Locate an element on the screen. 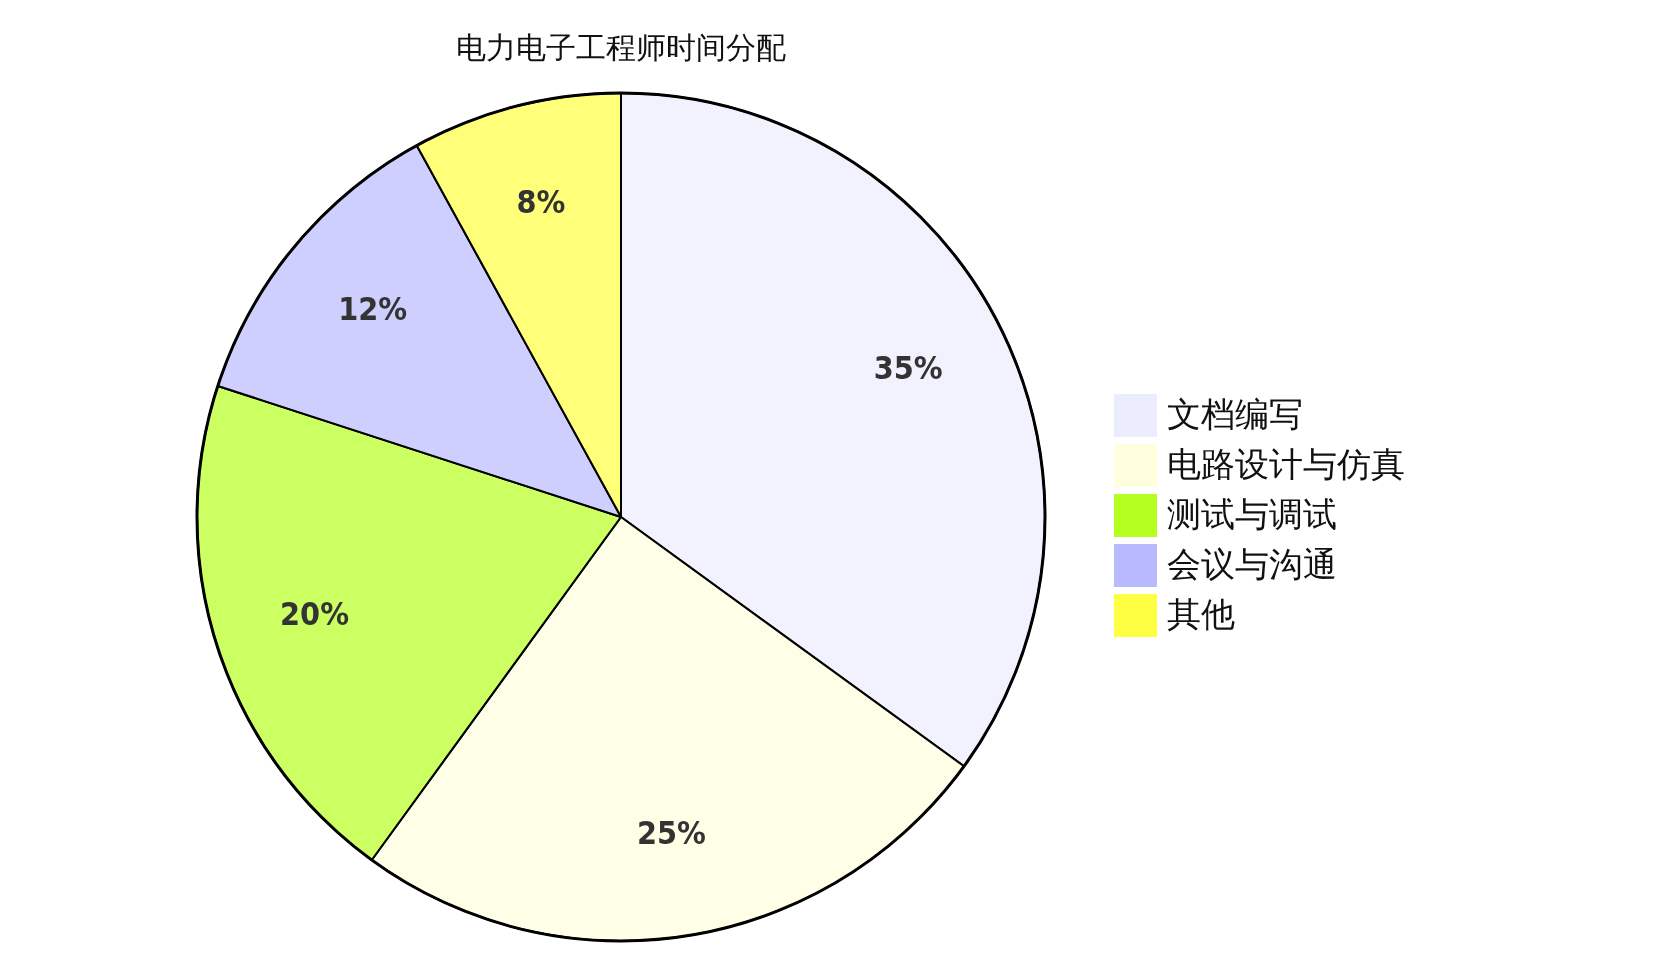 The height and width of the screenshot is (976, 1680). data-label: 35% is located at coordinates (908, 368).